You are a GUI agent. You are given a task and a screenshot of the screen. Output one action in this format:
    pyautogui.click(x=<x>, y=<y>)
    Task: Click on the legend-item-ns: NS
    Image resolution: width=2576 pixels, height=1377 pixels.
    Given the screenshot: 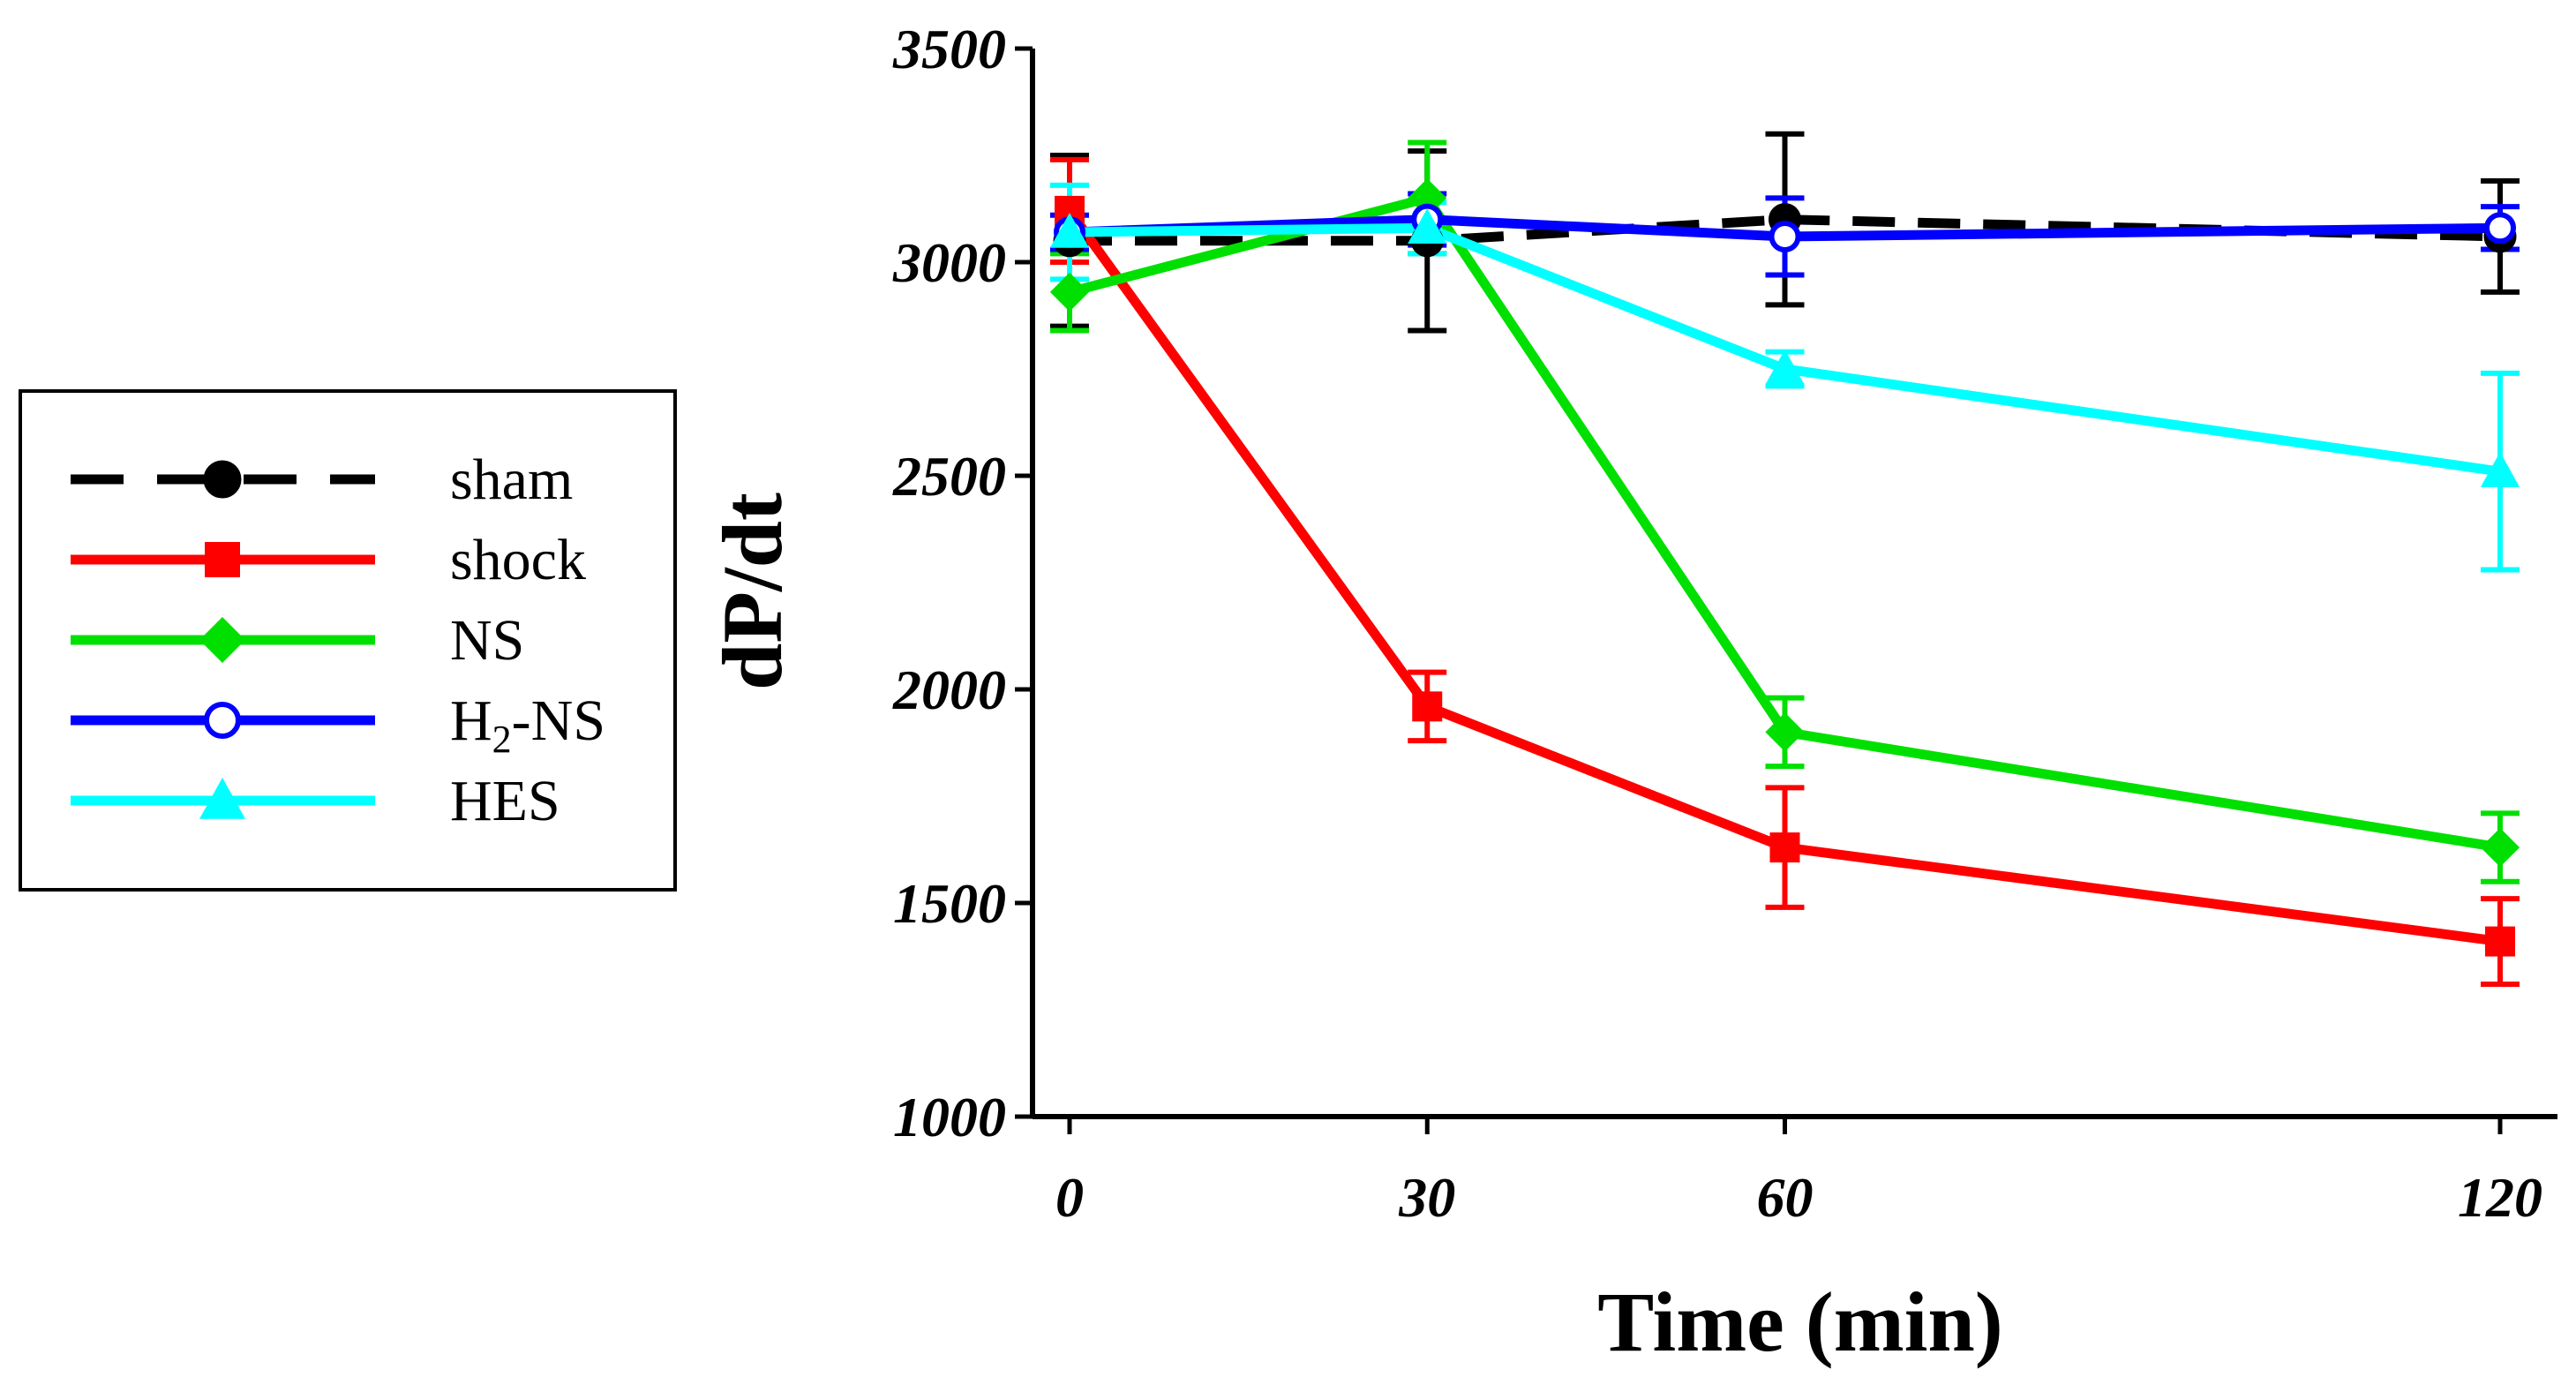 What is the action you would take?
    pyautogui.click(x=297, y=640)
    